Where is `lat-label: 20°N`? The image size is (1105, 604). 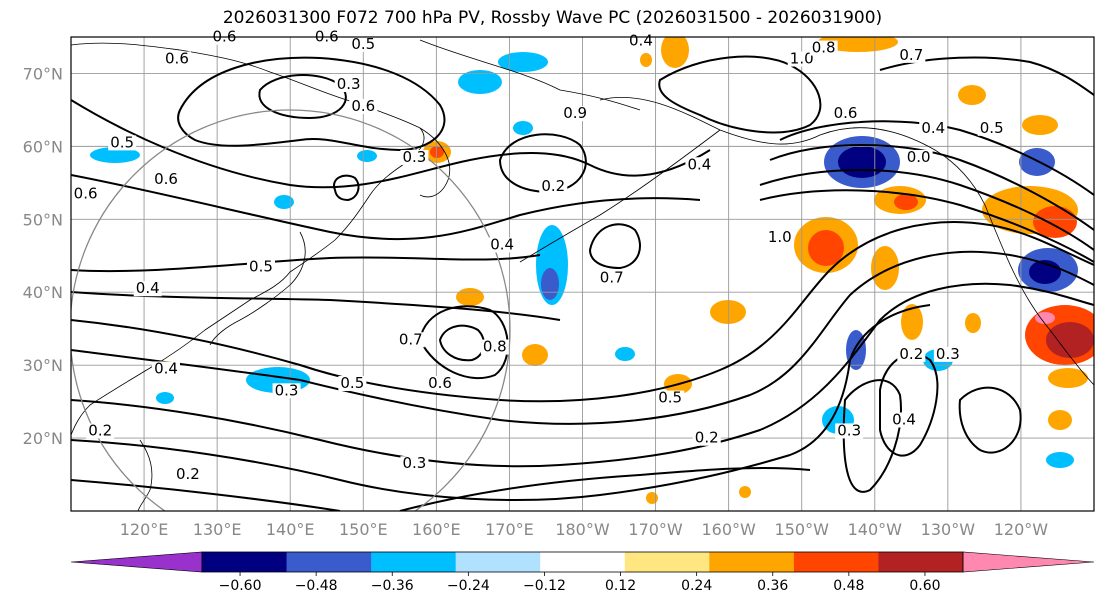
lat-label: 20°N is located at coordinates (43, 438).